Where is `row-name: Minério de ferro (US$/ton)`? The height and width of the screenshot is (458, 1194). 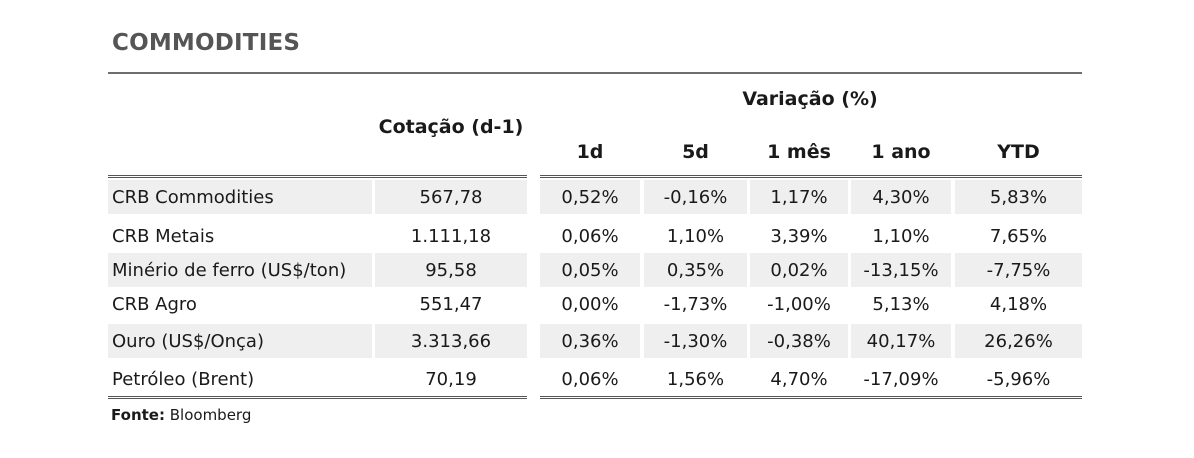
row-name: Minério de ferro (US$/ton) is located at coordinates (240, 270).